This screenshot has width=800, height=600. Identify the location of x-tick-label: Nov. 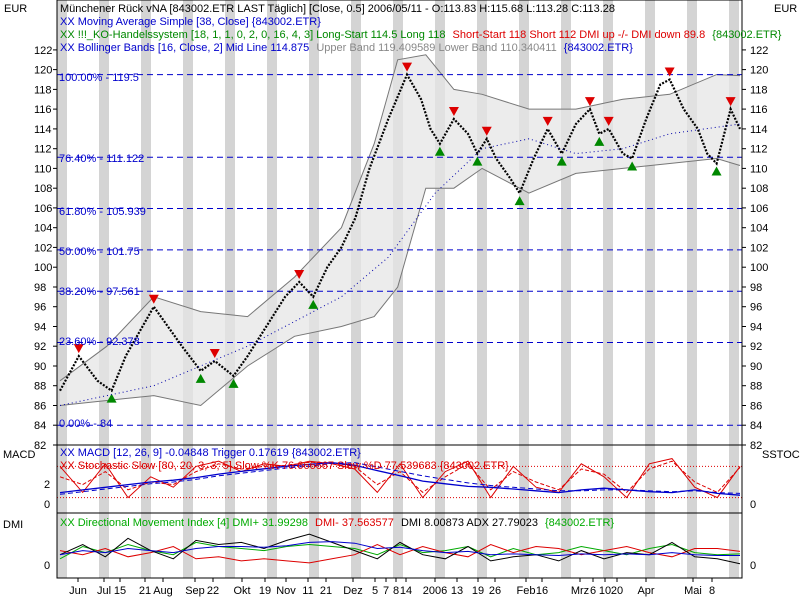
(286, 591).